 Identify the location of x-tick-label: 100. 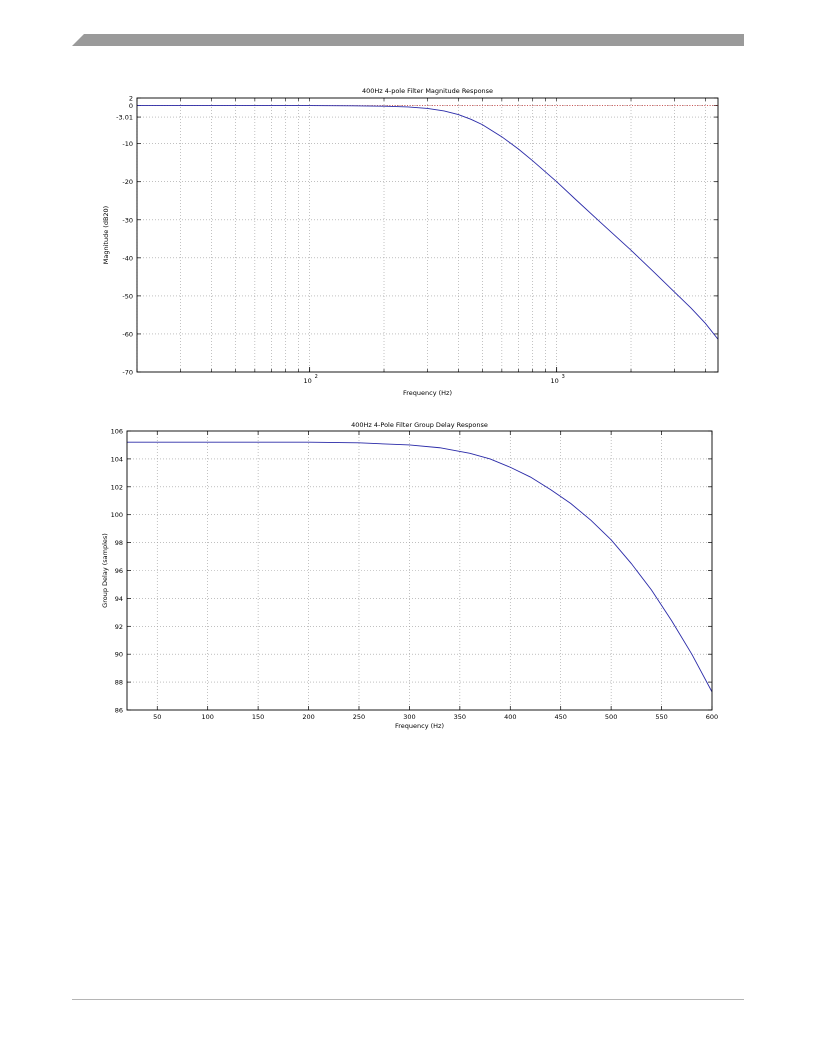
(207, 717).